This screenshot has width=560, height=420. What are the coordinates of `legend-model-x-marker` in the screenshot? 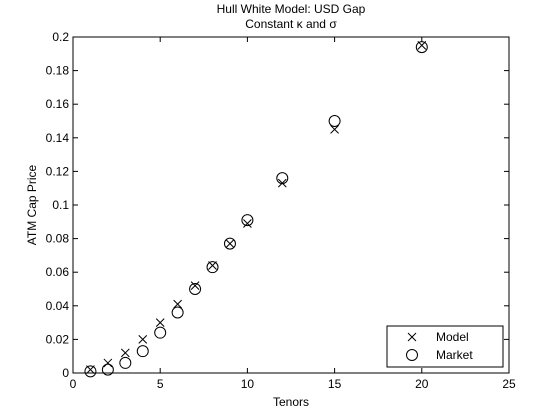 It's located at (412, 337).